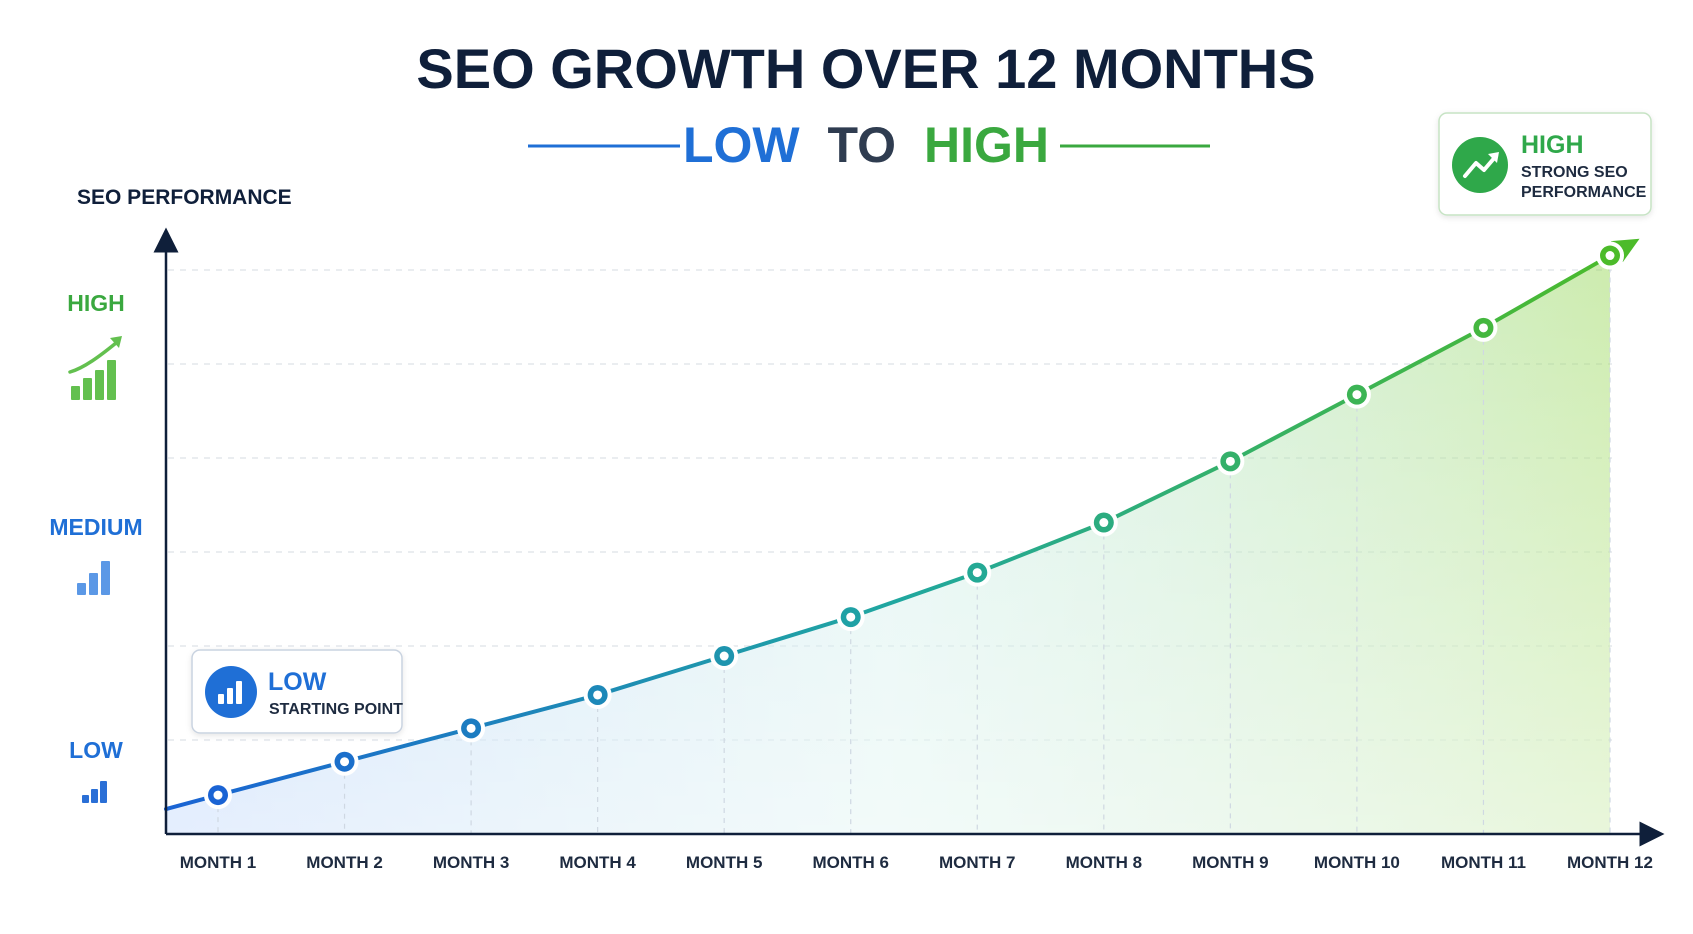 The width and height of the screenshot is (1693, 934). I want to click on chart-title: SEO GROWTH OVER 12 MONTHS, so click(865, 68).